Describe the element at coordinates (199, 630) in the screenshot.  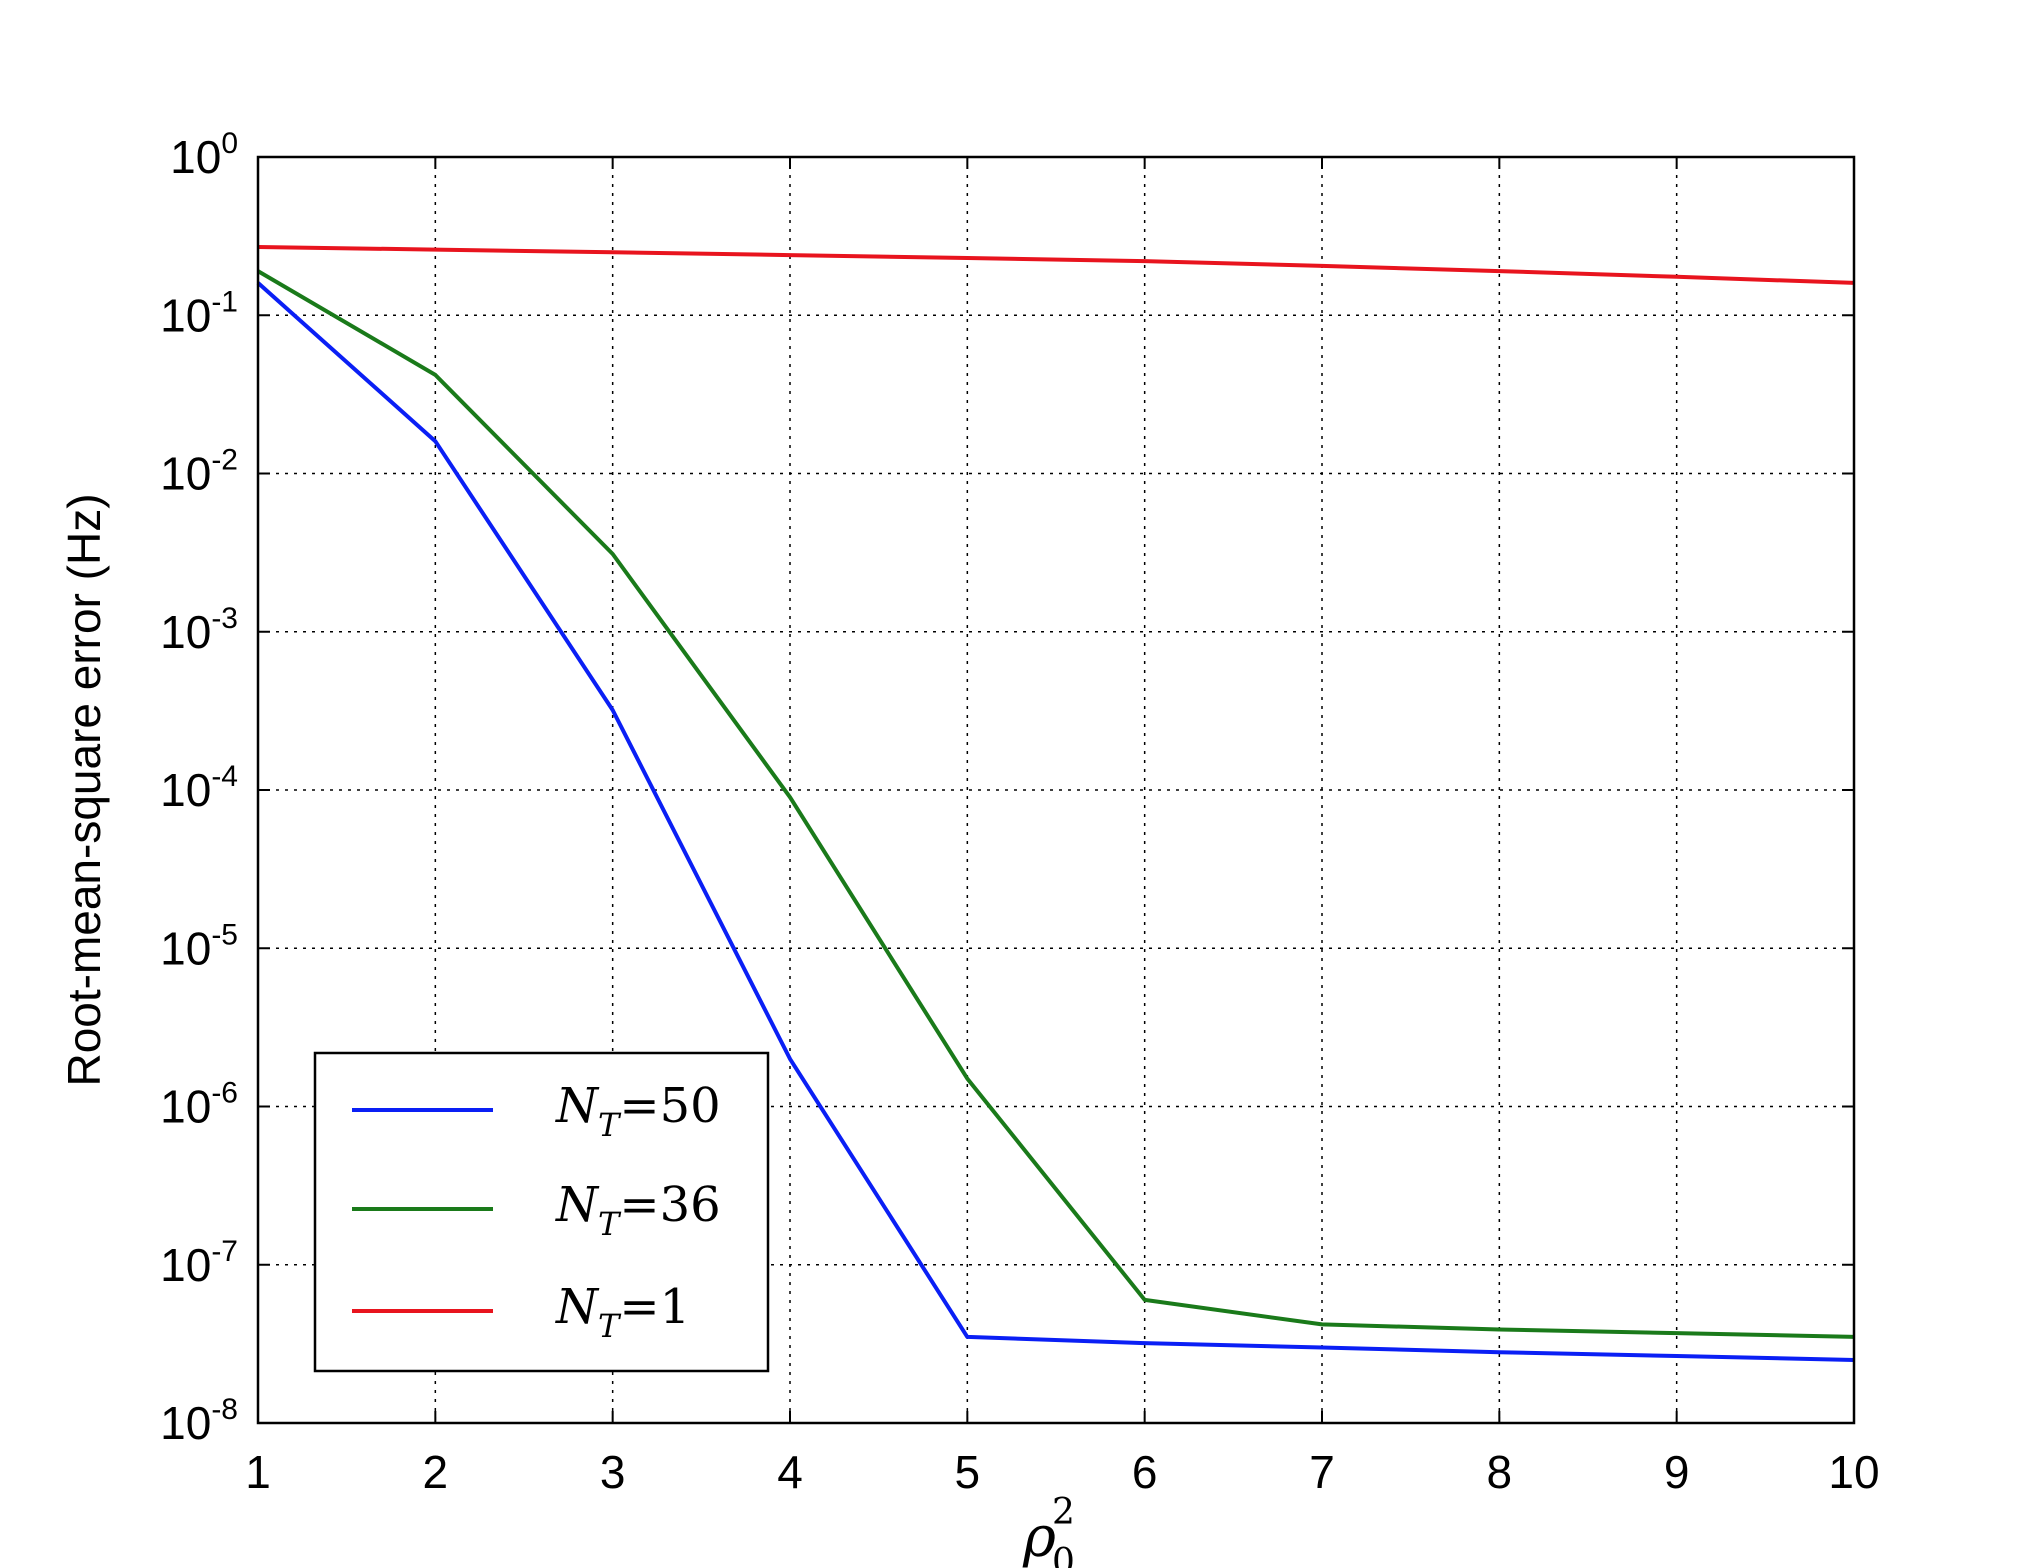
I see `y-tick-label: 10⁻³` at that location.